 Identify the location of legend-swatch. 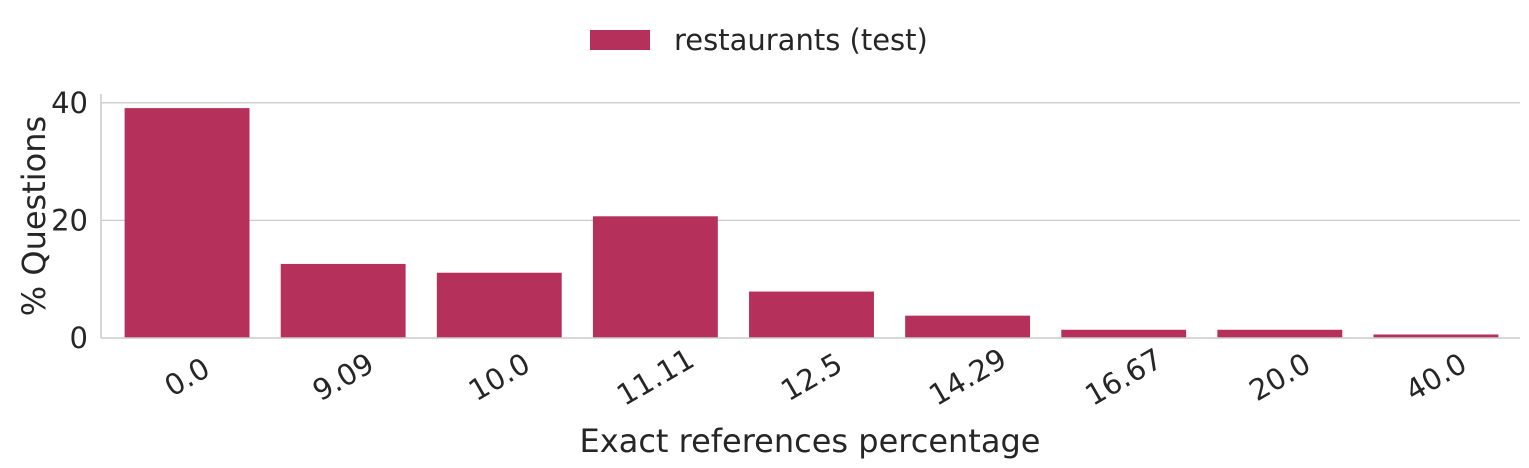
(620, 40).